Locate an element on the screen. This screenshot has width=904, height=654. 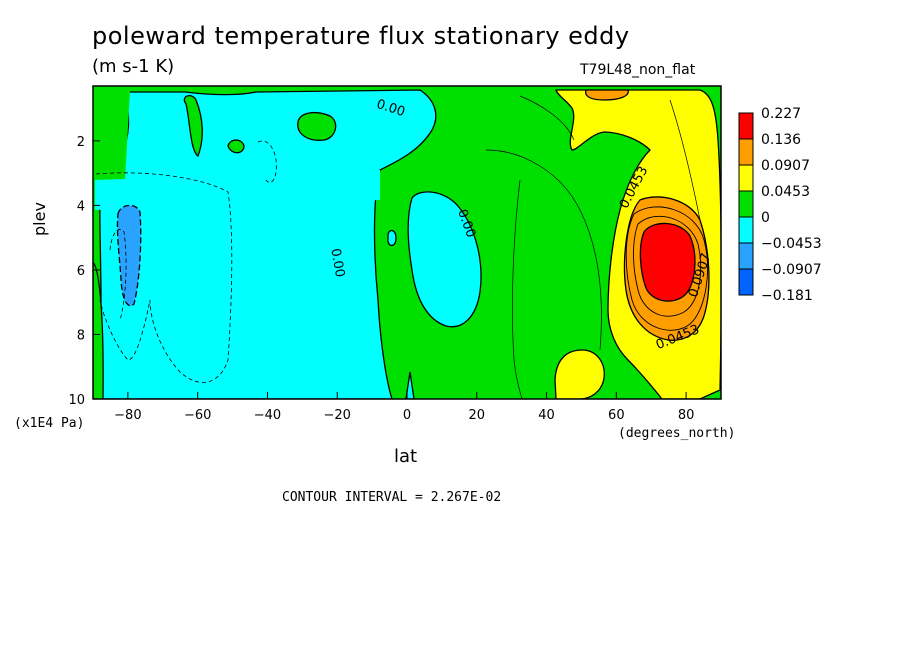
y-tick-label: 10 is located at coordinates (76, 400).